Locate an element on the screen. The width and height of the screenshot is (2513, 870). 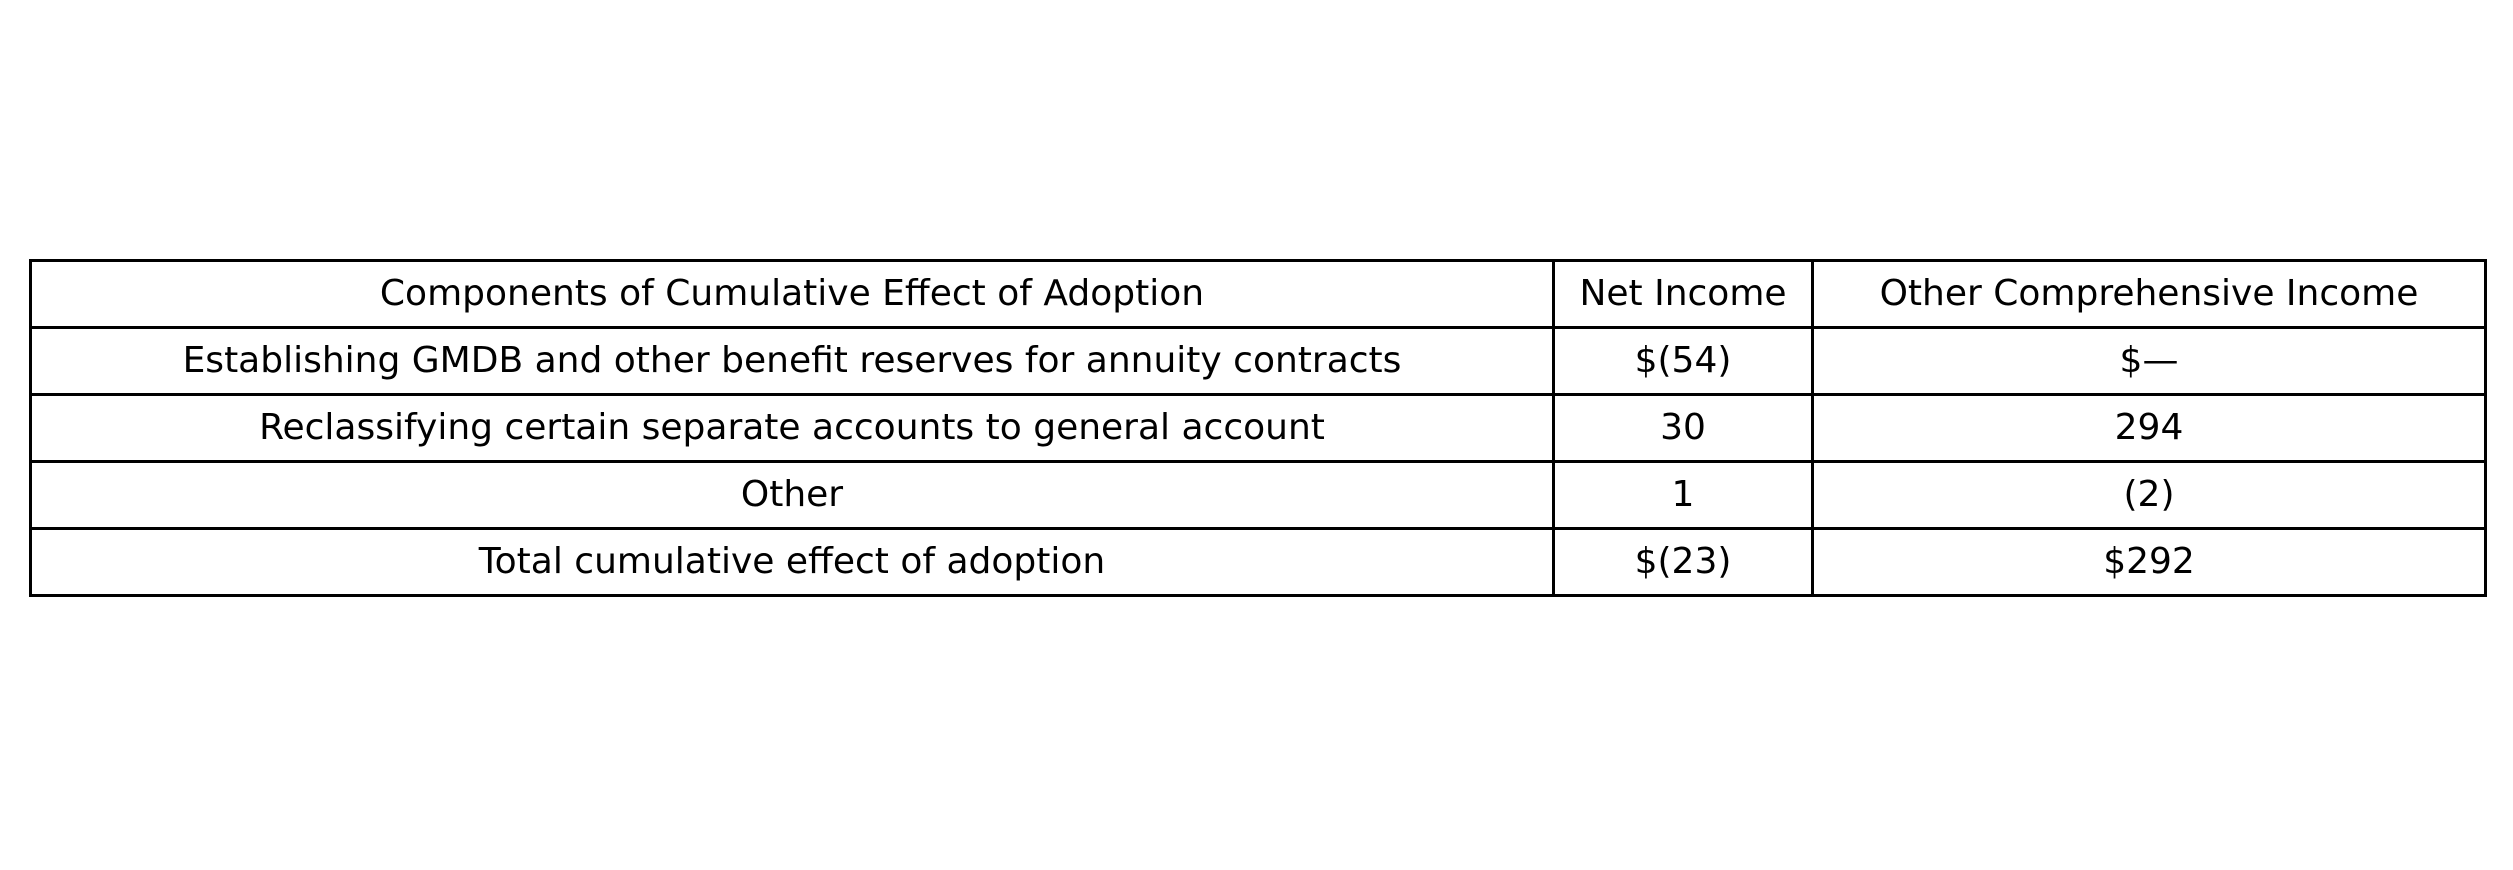
header-other-comprehensive-income: Other Comprehensive Income is located at coordinates (2149, 294).